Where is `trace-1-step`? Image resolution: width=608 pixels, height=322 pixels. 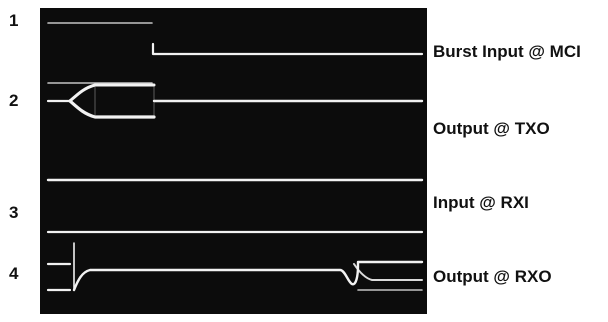 trace-1-step is located at coordinates (287, 49).